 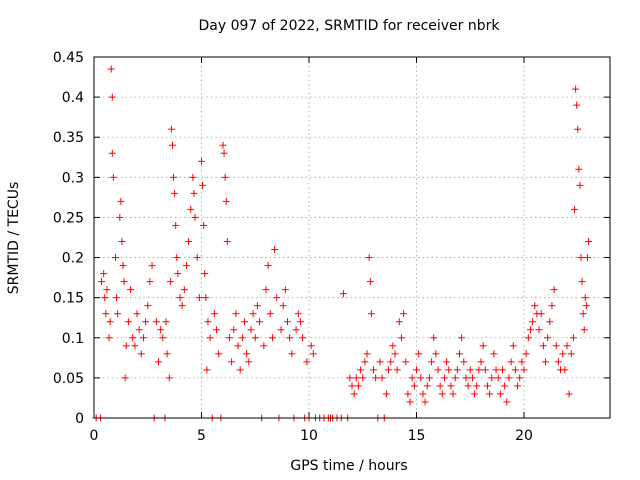 What do you see at coordinates (348, 466) in the screenshot?
I see `x-axis-label: GPS time / hours` at bounding box center [348, 466].